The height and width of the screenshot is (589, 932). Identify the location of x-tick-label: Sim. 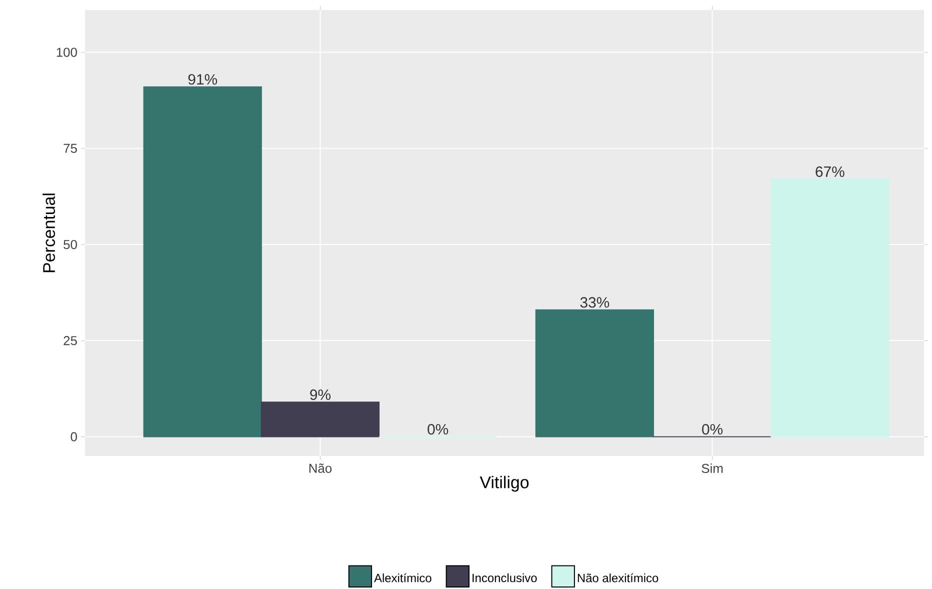
(712, 468).